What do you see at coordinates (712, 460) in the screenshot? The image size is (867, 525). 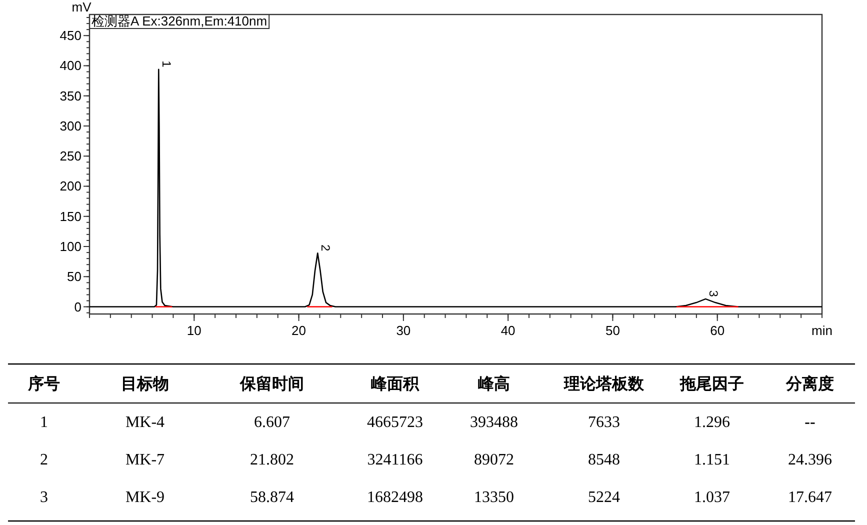 I see `text: 1.151` at bounding box center [712, 460].